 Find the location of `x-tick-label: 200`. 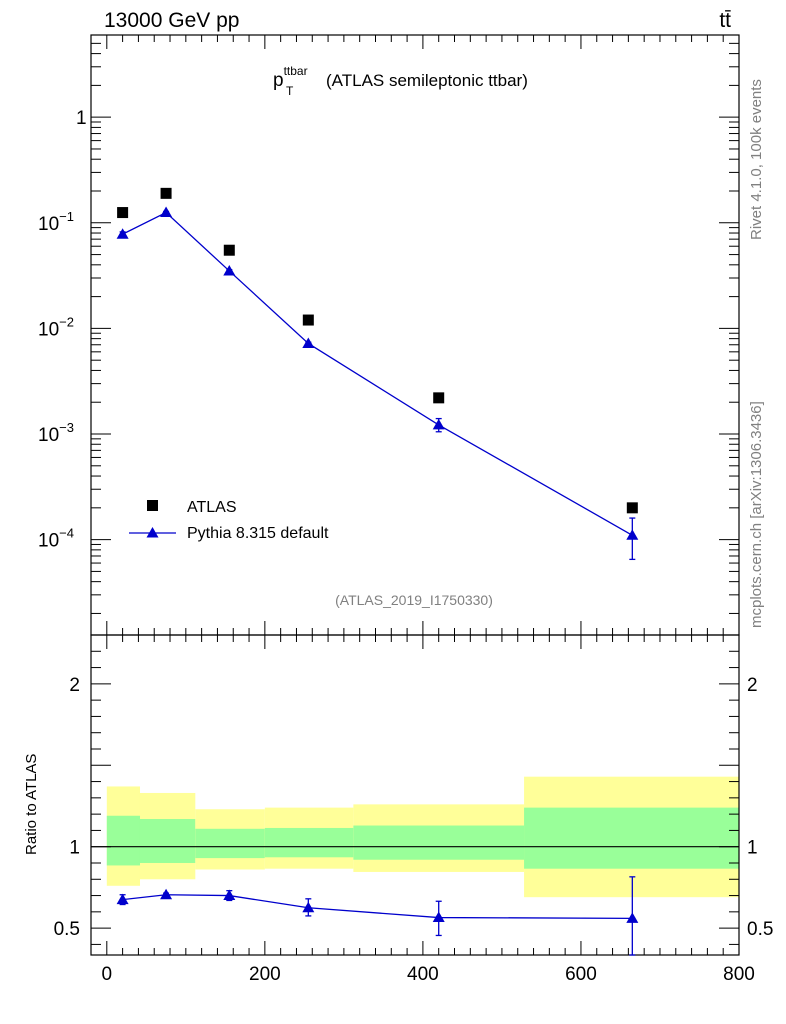

x-tick-label: 200 is located at coordinates (265, 974).